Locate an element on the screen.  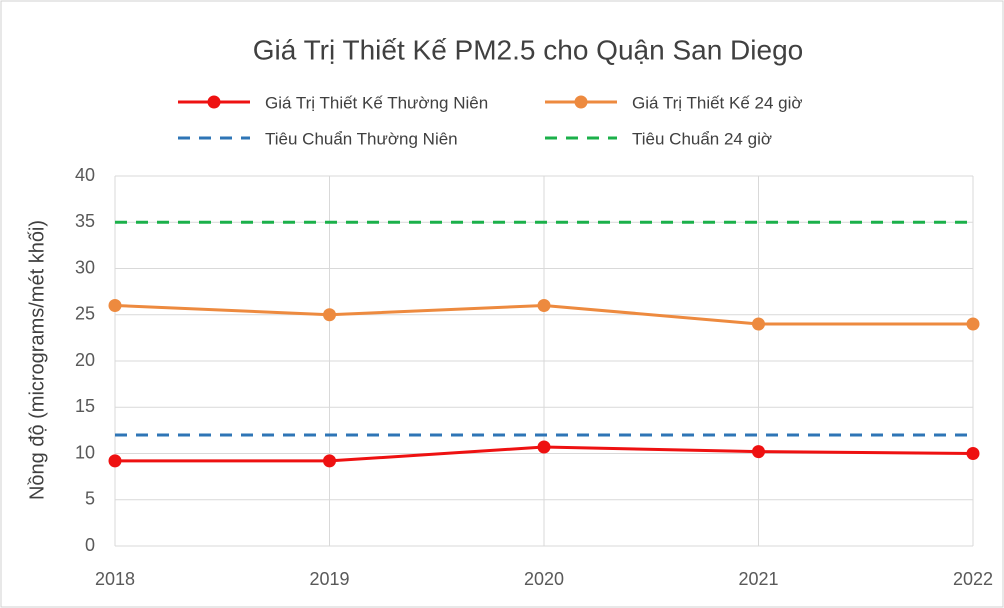
y-tick-label: 35 is located at coordinates (85, 221).